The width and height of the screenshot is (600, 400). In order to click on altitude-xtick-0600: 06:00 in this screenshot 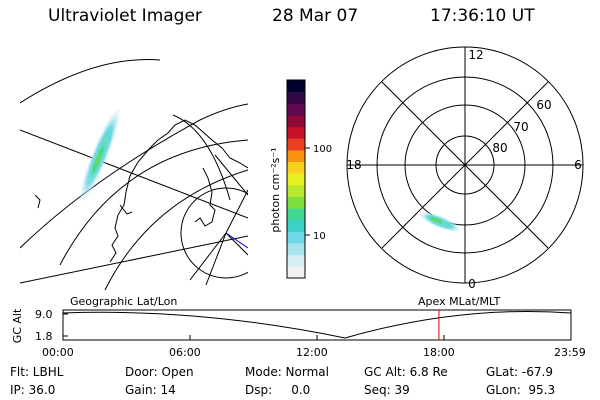, I will do `click(185, 352)`.